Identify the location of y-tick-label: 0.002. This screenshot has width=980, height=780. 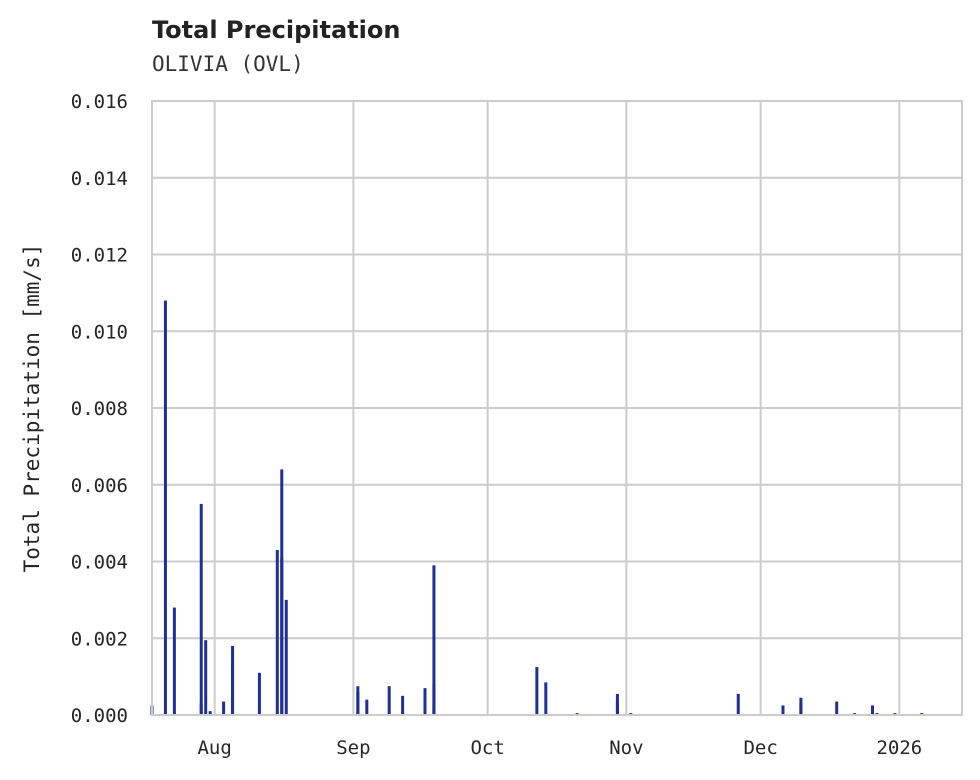
(99, 639).